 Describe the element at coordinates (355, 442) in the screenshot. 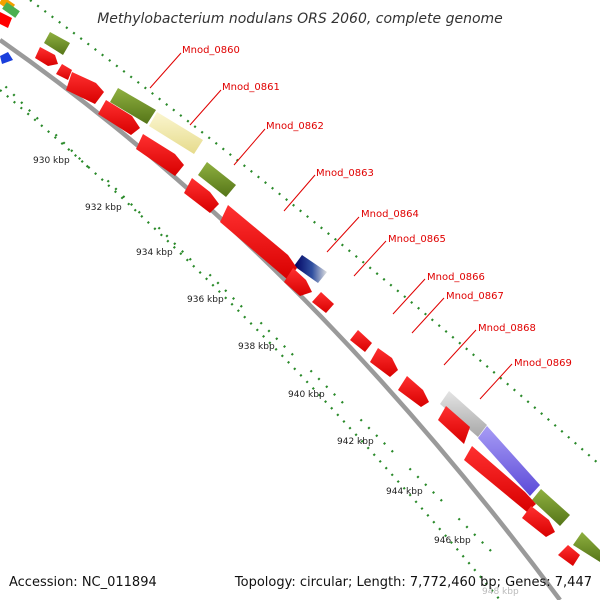

I see `tick-label: 942 kbp` at that location.